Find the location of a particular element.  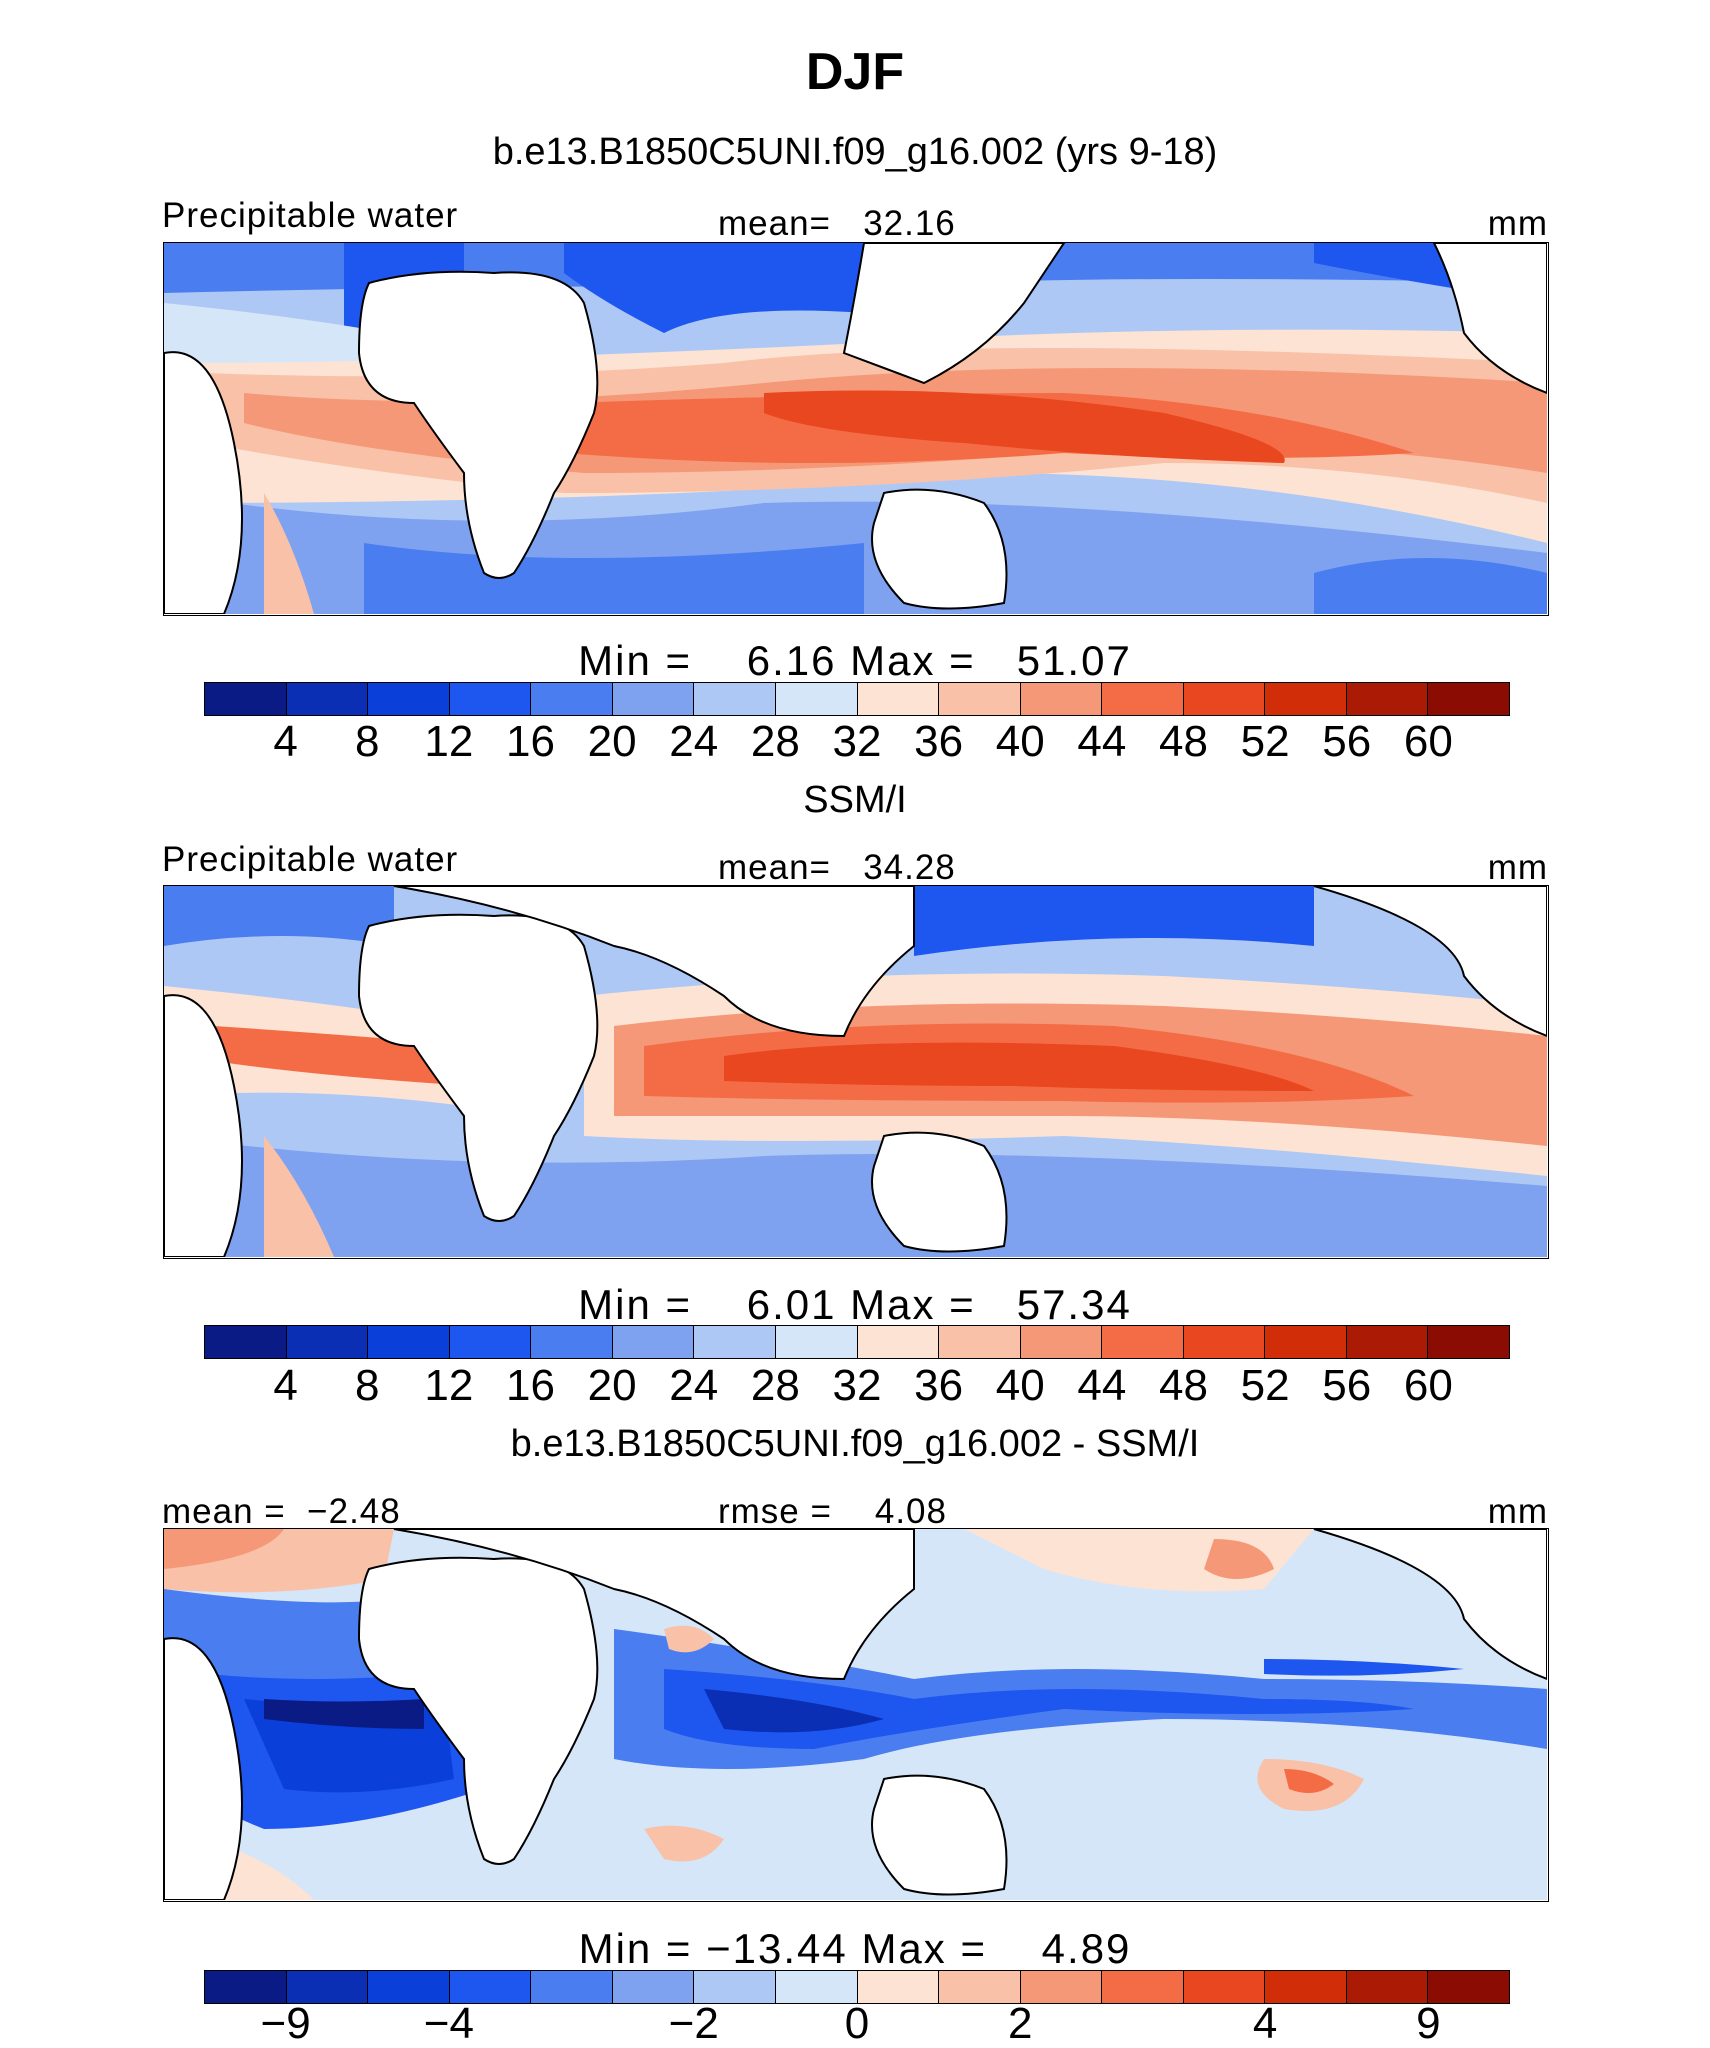

panel1-colorbar-ticks: 4 8 12 16 20 24 28 32 36 40 44 48 52 56 60 is located at coordinates (857, 742).